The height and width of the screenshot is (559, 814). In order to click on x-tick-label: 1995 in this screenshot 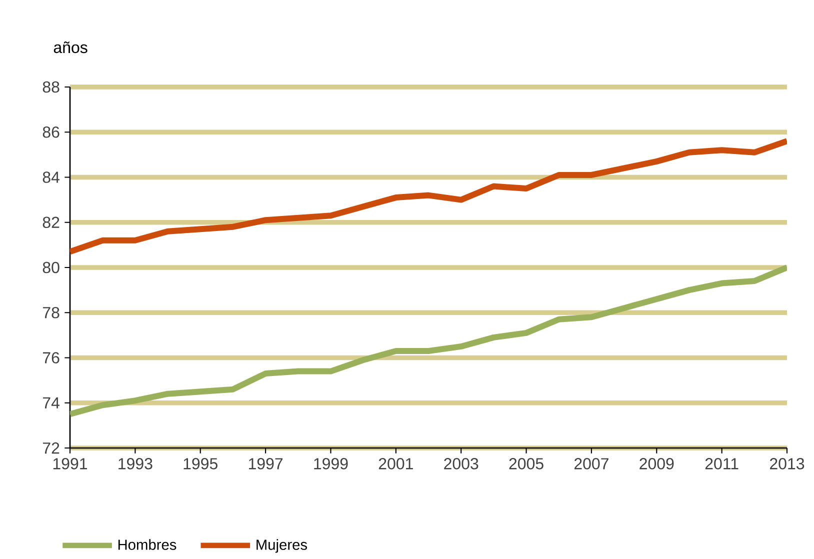, I will do `click(201, 464)`.